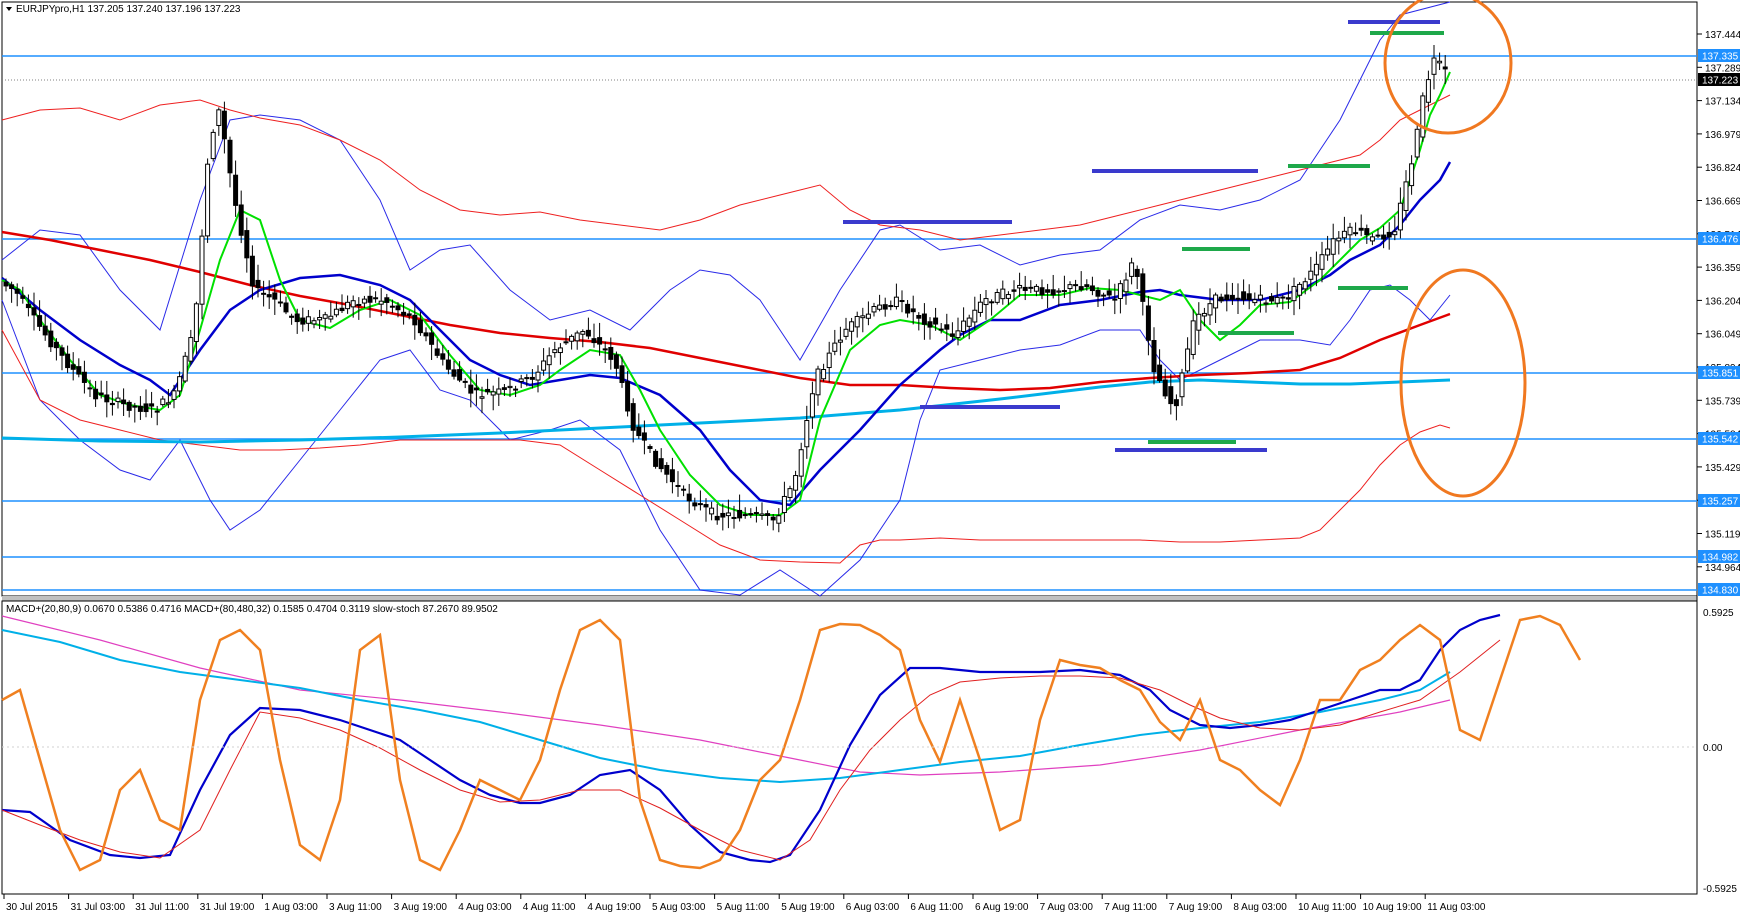 This screenshot has width=1740, height=922. I want to click on level-label-text: 135.257, so click(1720, 502).